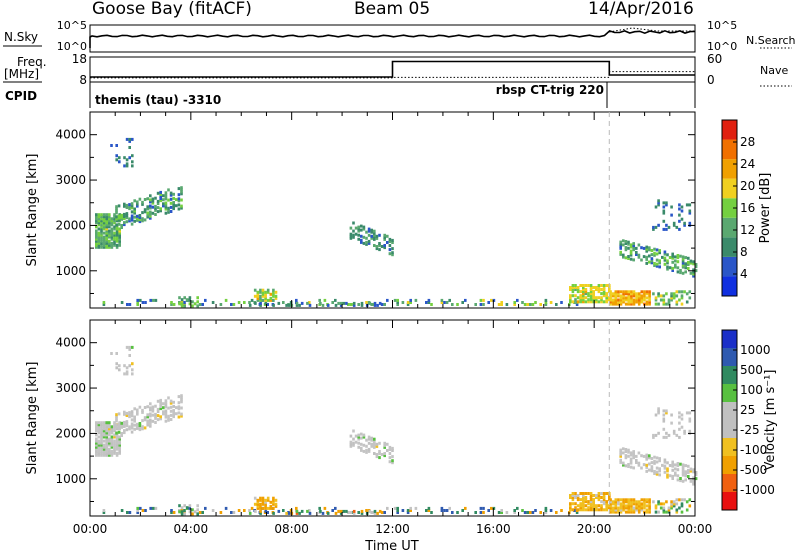 The image size is (800, 554). What do you see at coordinates (729, 375) in the screenshot?
I see `velocity-colorbar-swatch` at bounding box center [729, 375].